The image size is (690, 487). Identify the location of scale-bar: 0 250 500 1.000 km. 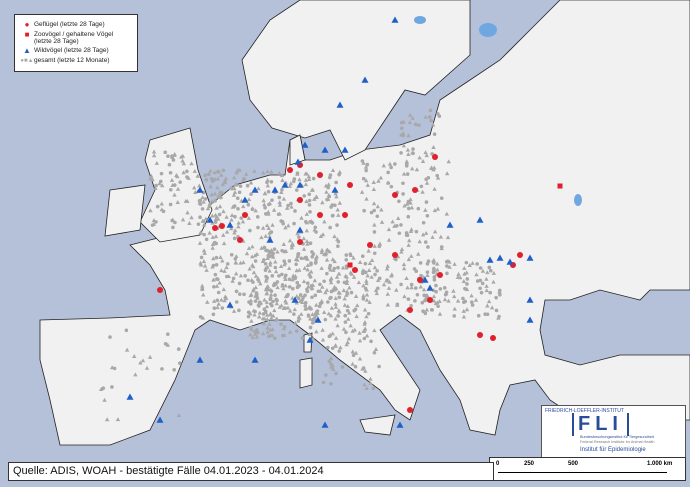
(587, 469).